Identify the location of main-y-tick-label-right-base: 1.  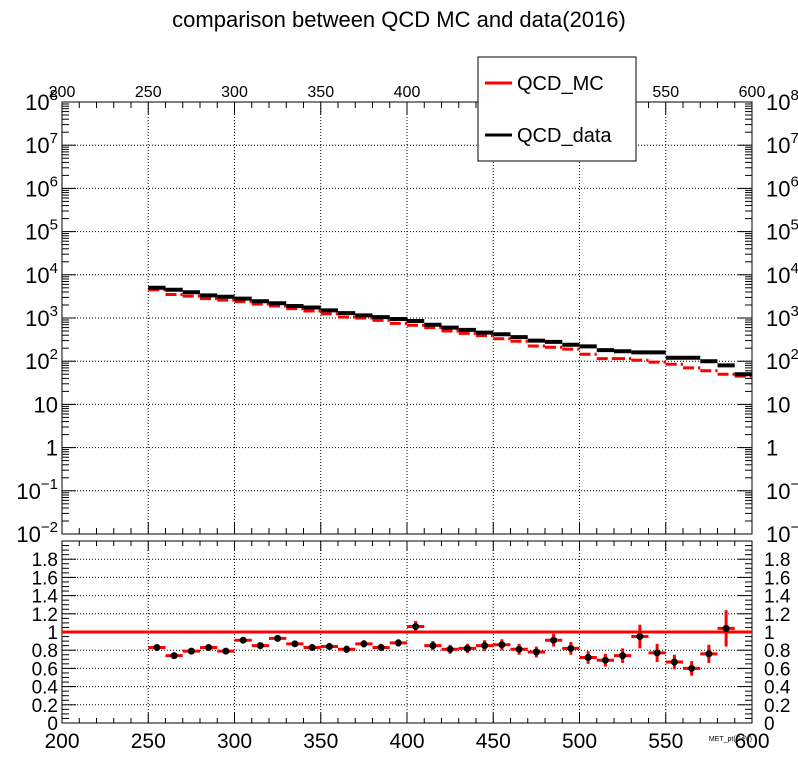
(772, 448).